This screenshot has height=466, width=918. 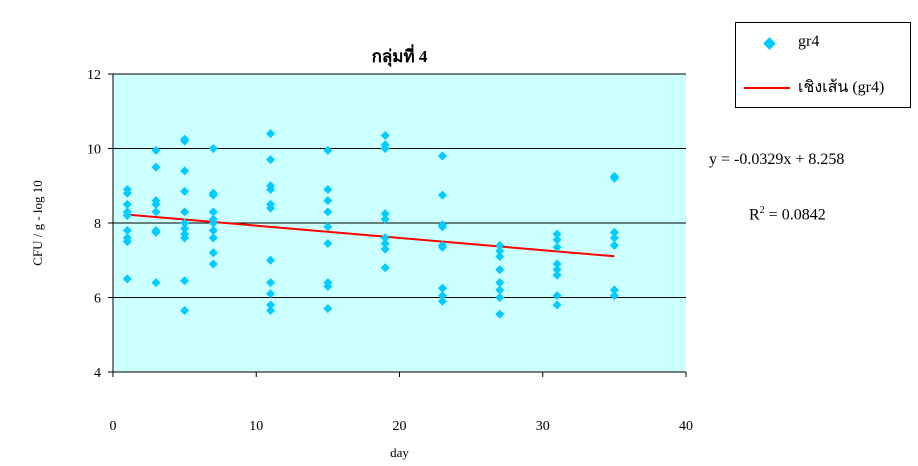 I want to click on line-marker-icon, so click(x=767, y=88).